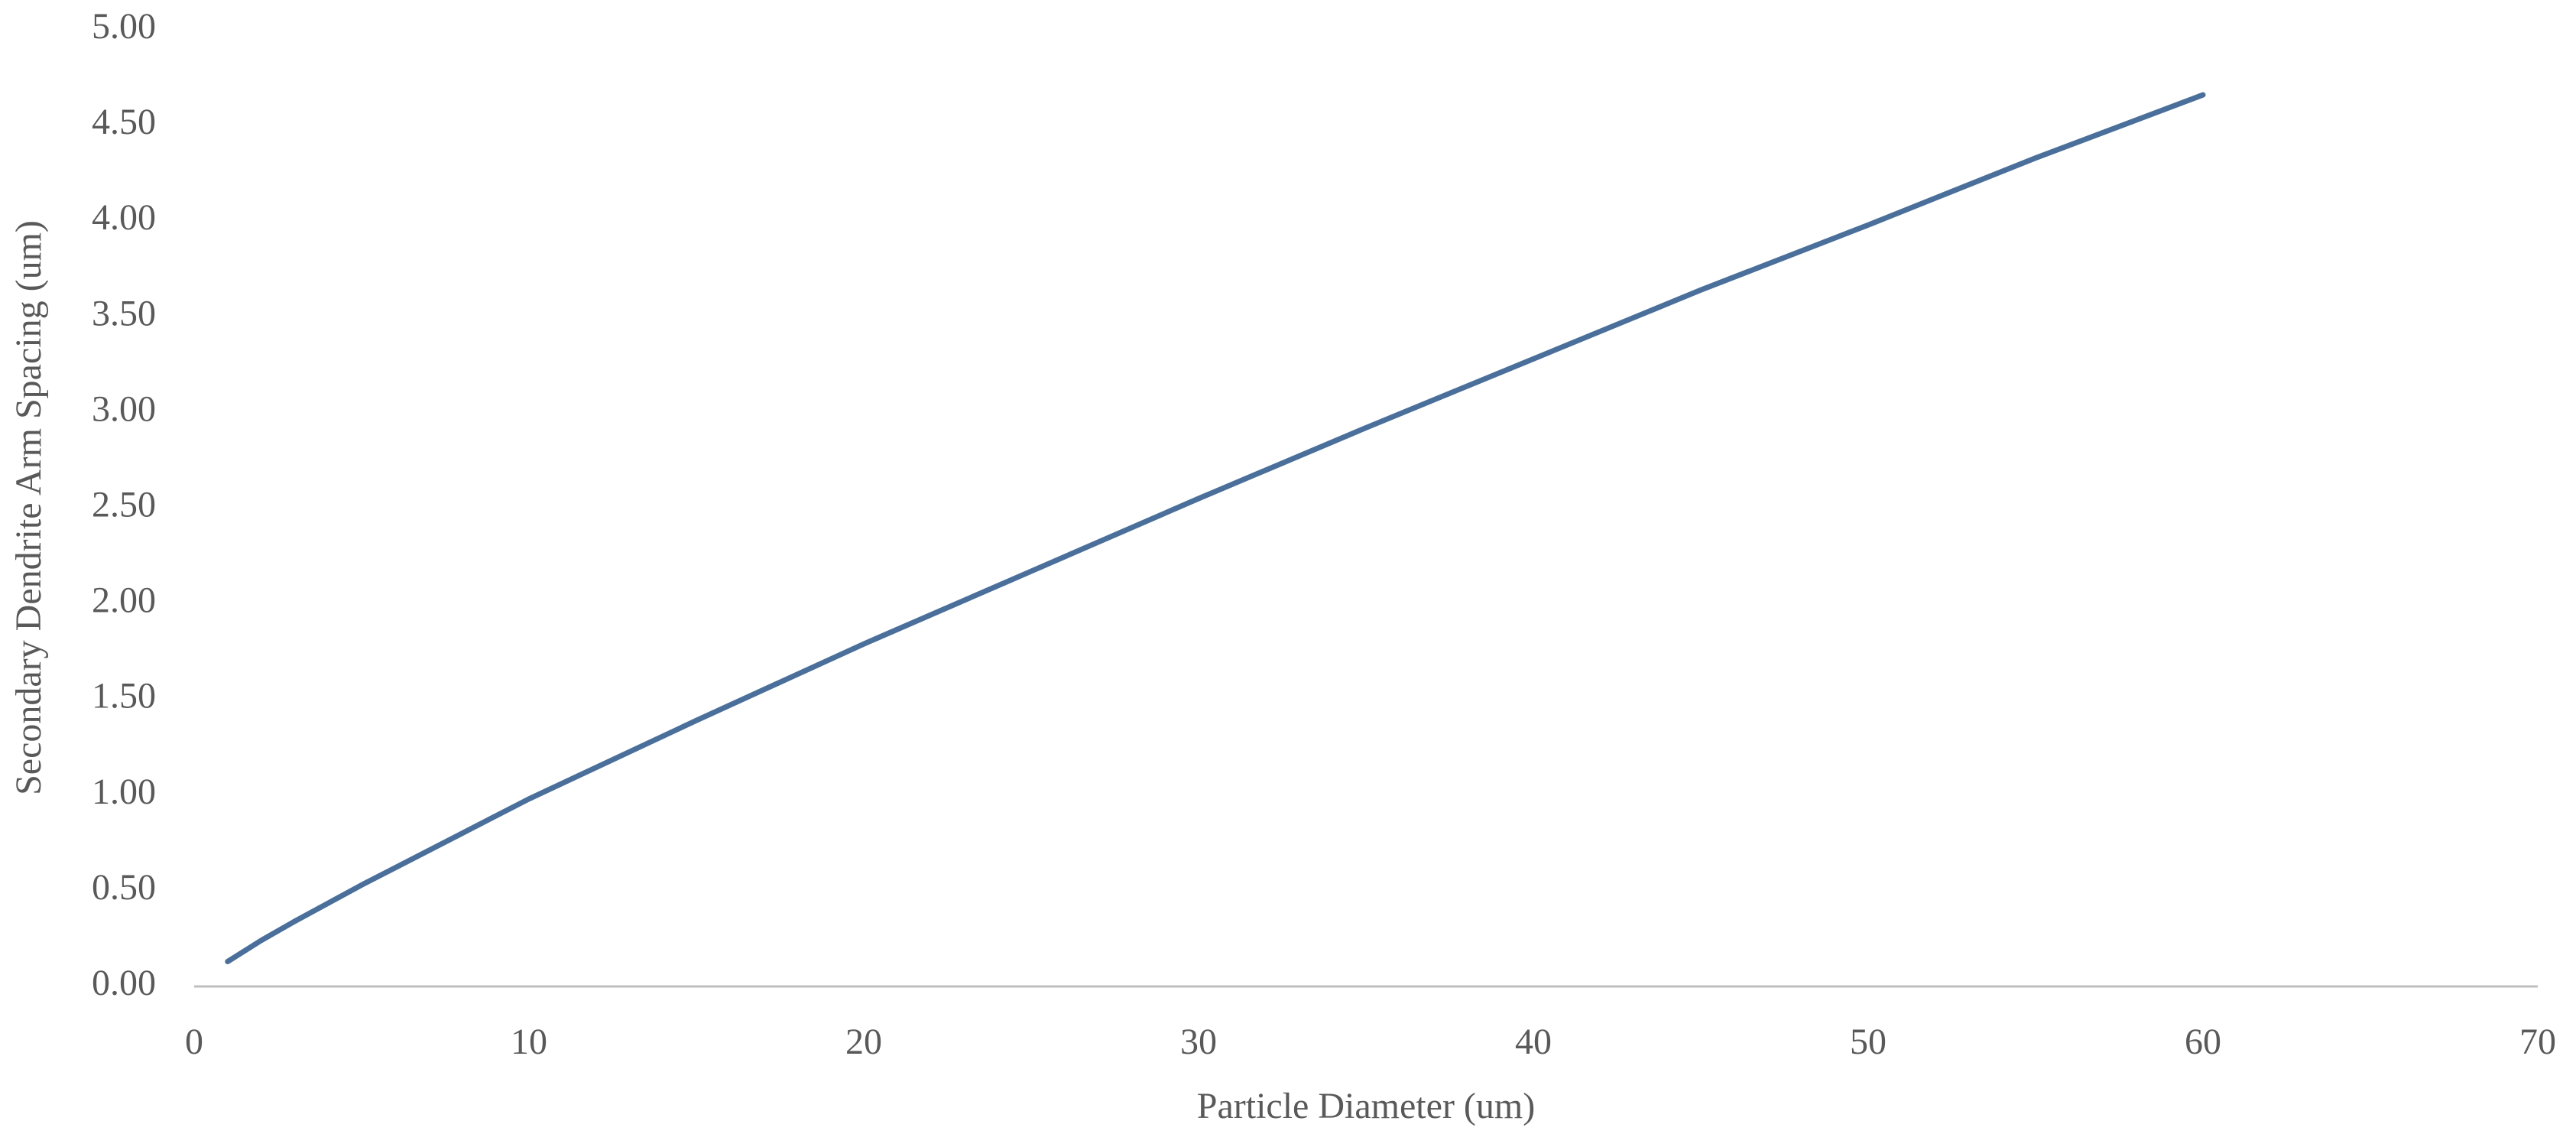  Describe the element at coordinates (529, 1042) in the screenshot. I see `x-tick-label: 10` at that location.